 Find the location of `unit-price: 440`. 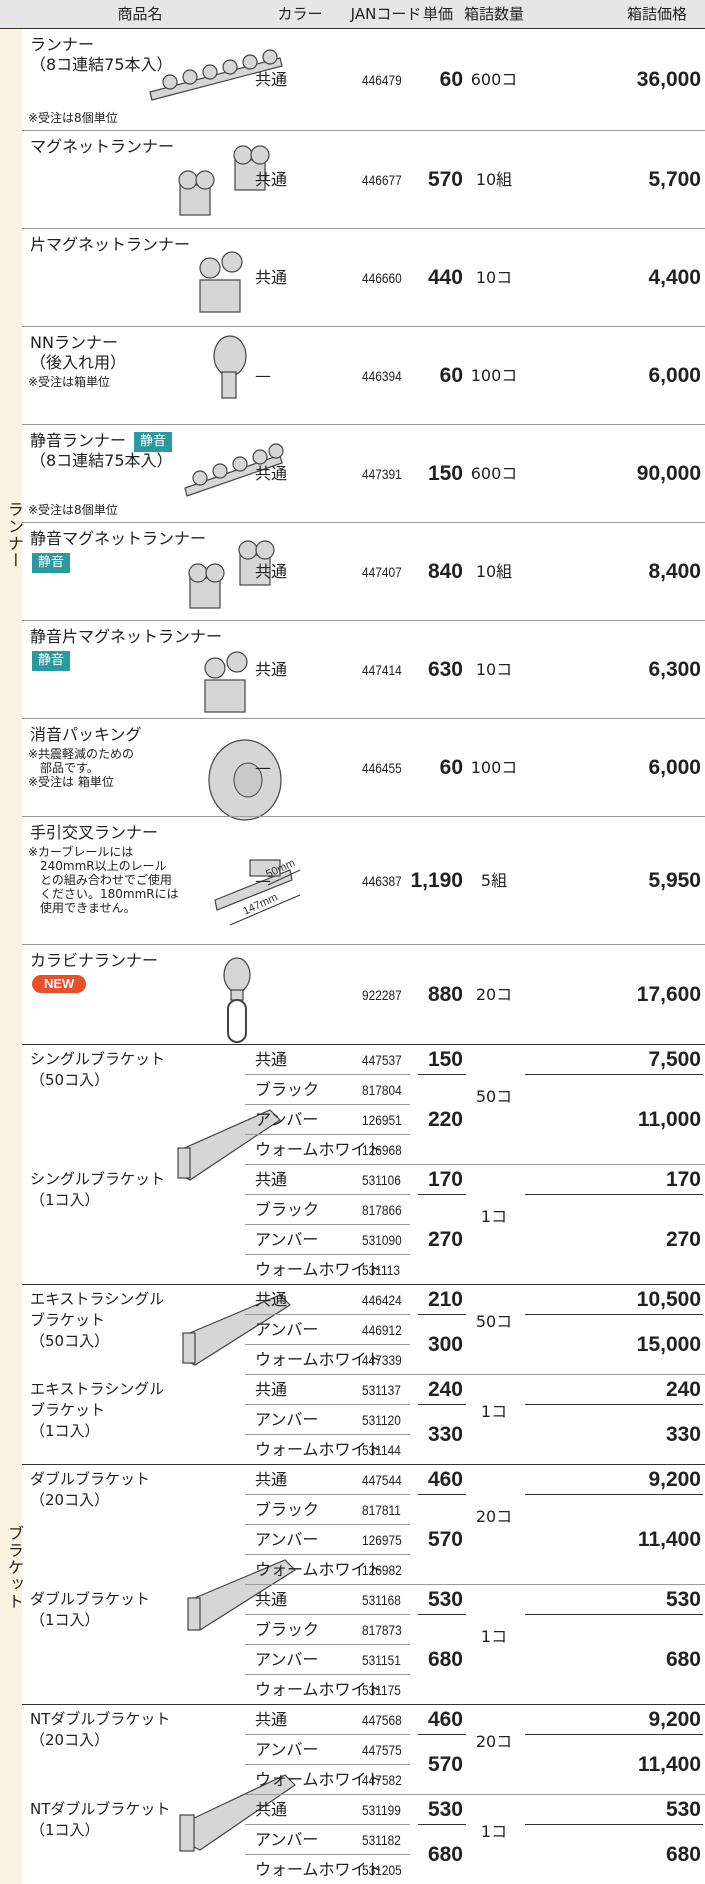

unit-price: 440 is located at coordinates (445, 277).